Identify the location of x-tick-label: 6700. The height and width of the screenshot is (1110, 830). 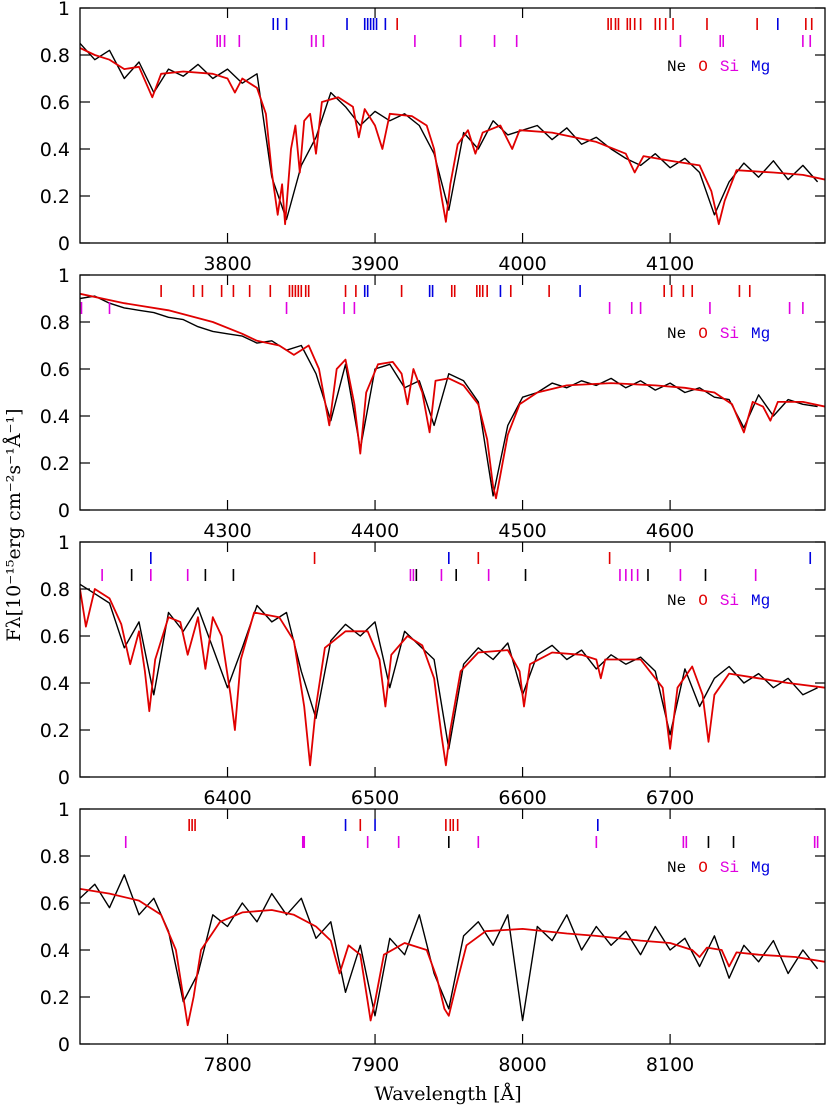
(670, 798).